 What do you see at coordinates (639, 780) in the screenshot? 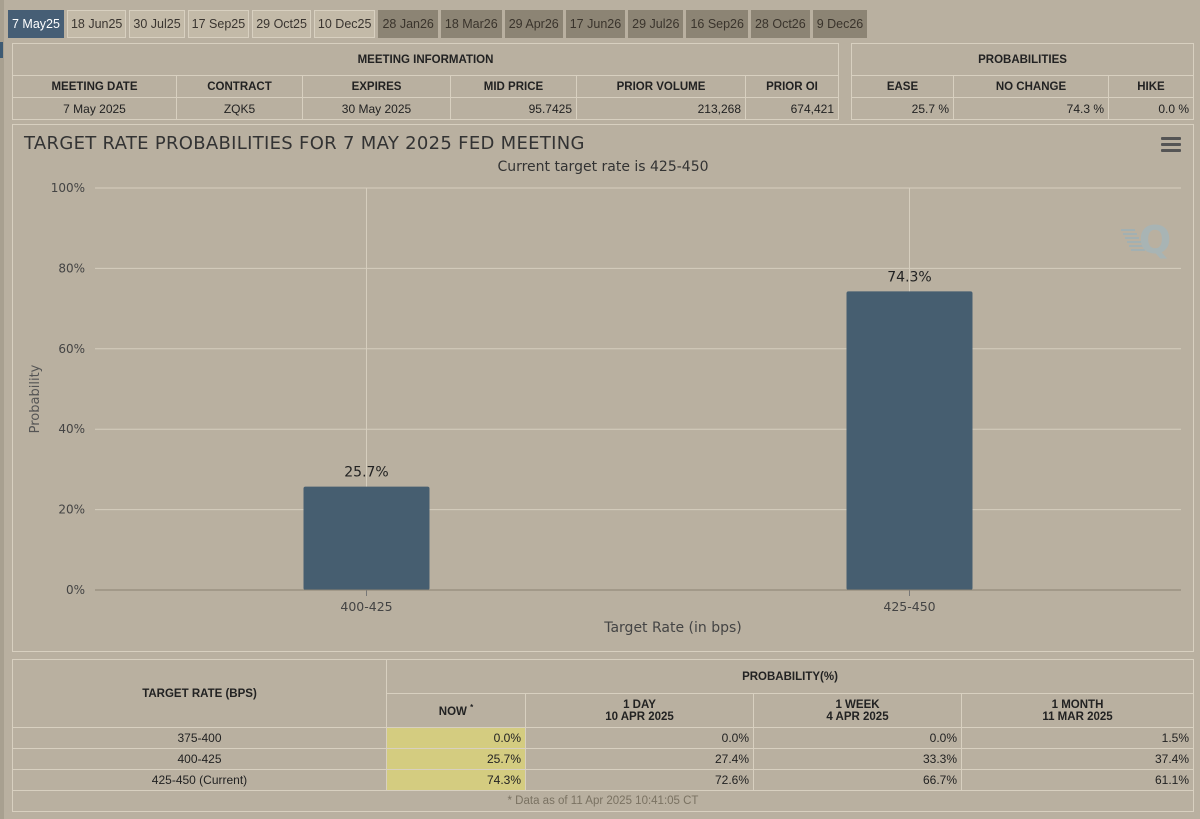
I see `day-cell: 72.6%` at bounding box center [639, 780].